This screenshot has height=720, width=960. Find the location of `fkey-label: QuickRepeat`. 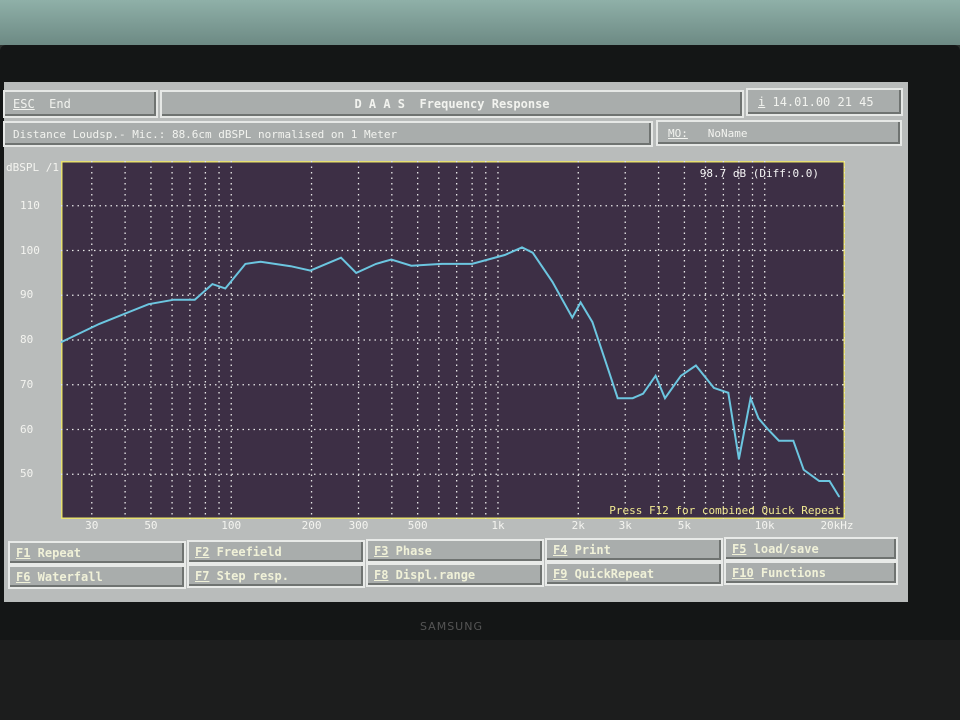

fkey-label: QuickRepeat is located at coordinates (611, 574).